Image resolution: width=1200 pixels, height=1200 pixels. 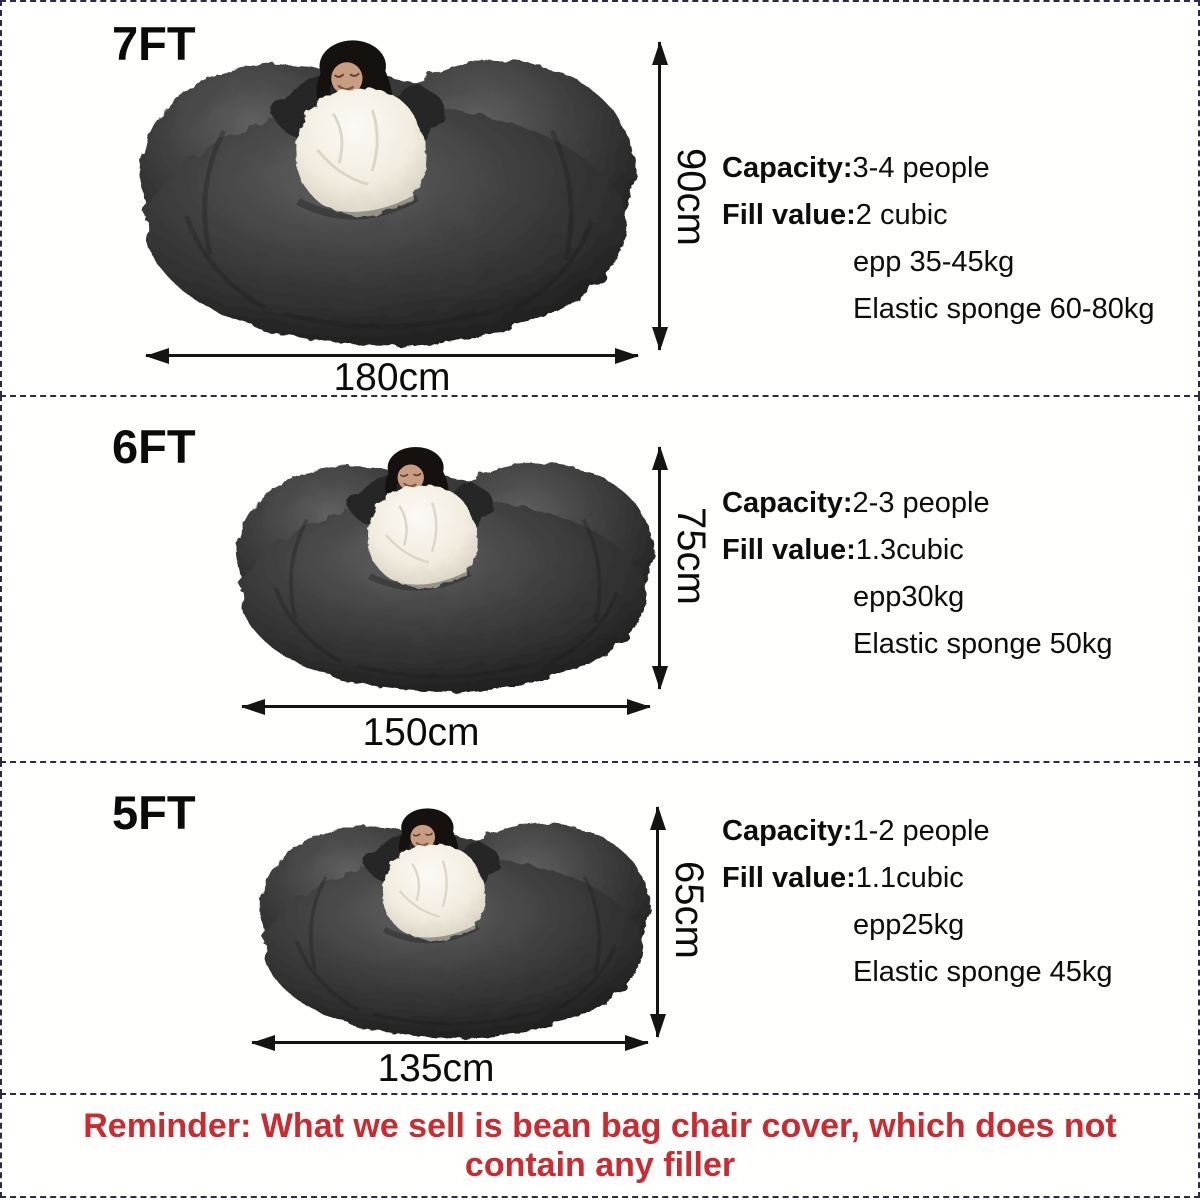 What do you see at coordinates (691, 556) in the screenshot?
I see `height-dimension-label: 75cm` at bounding box center [691, 556].